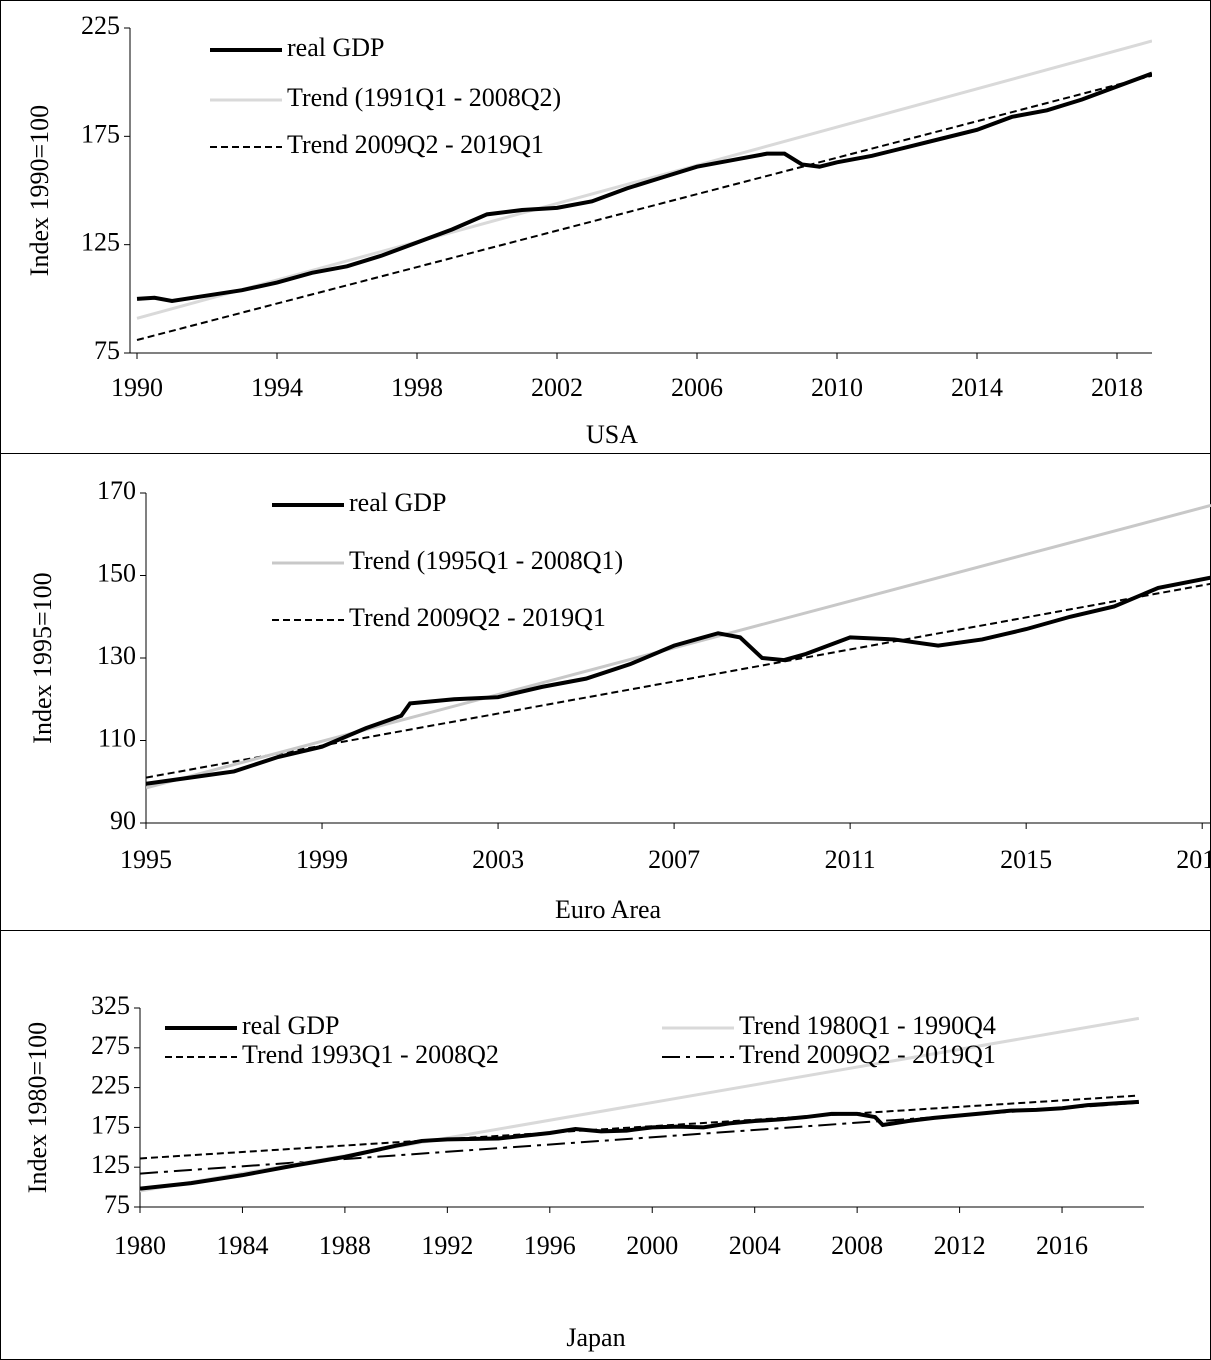 This screenshot has height=1360, width=1211. What do you see at coordinates (498, 859) in the screenshot?
I see `x-tick-label: 2003` at bounding box center [498, 859].